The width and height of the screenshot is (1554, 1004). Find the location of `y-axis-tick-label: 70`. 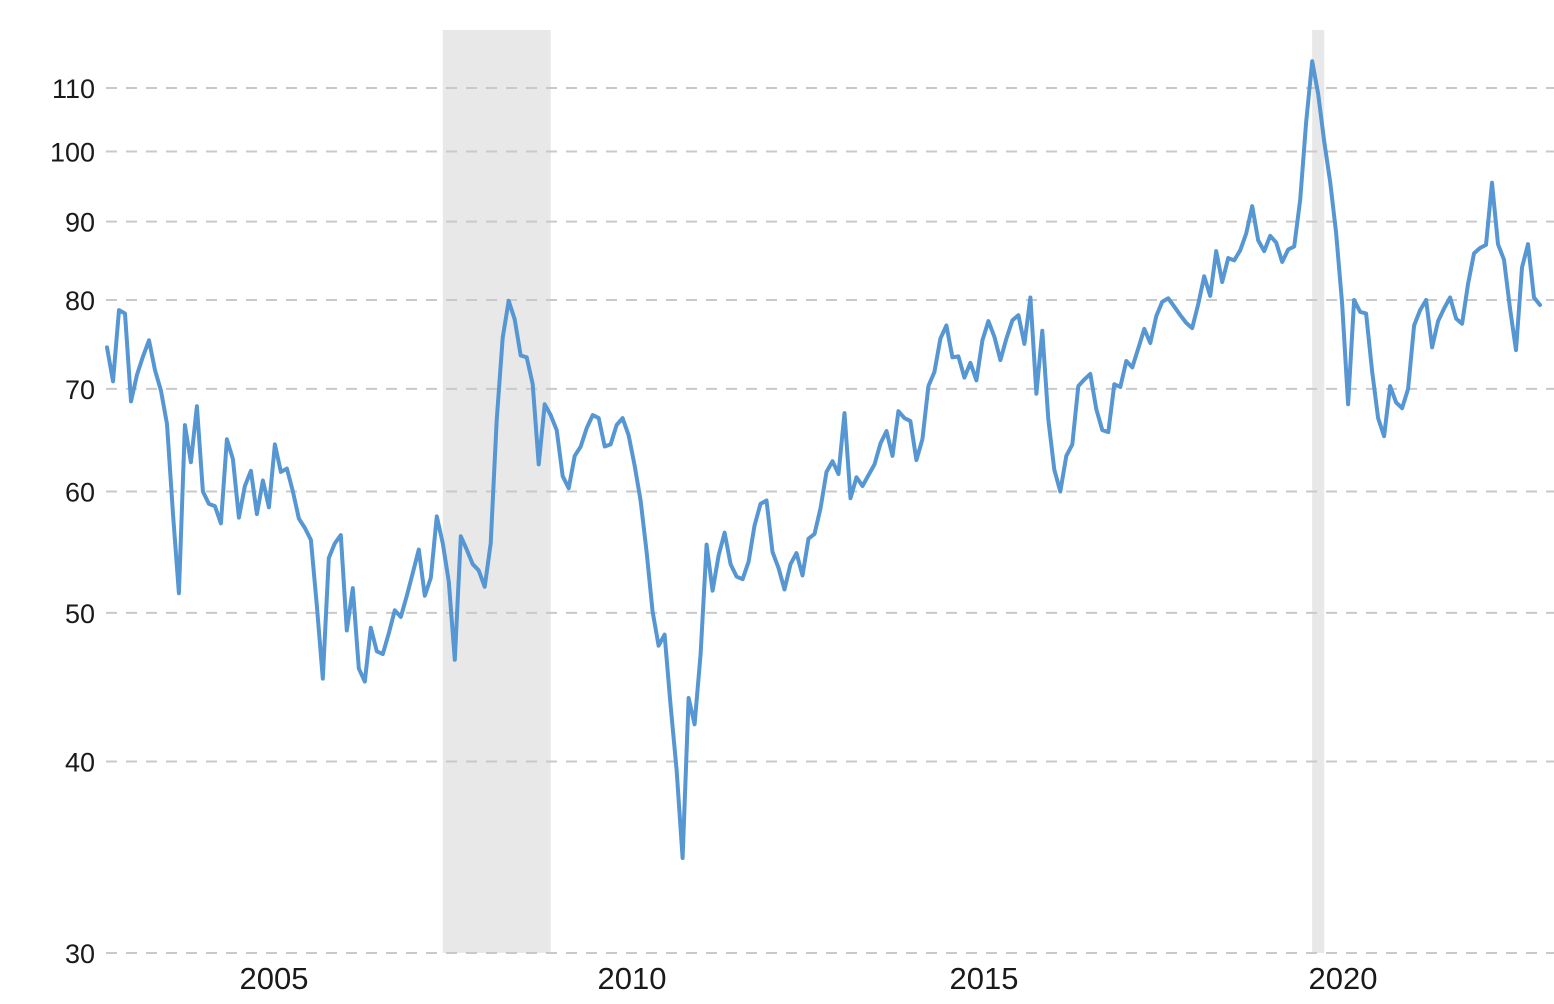

y-axis-tick-label: 70 is located at coordinates (80, 390).